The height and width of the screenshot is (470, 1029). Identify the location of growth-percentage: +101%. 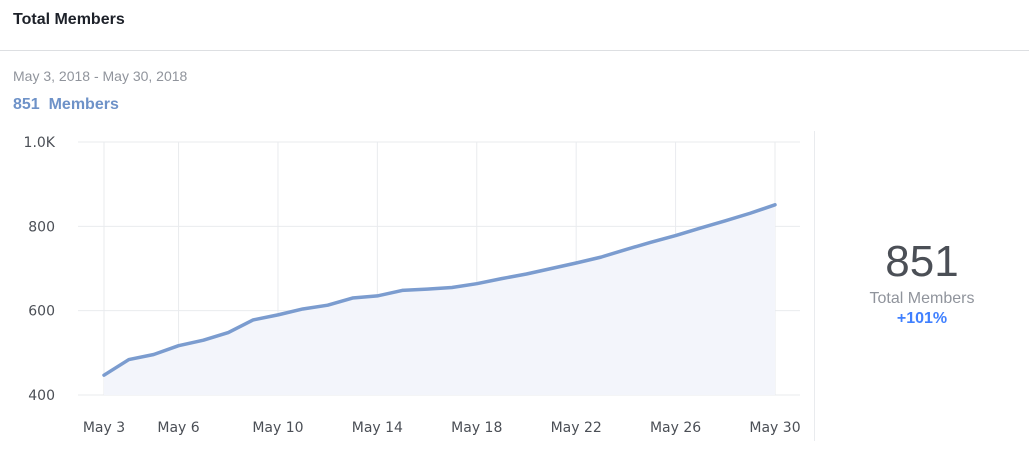
(922, 318).